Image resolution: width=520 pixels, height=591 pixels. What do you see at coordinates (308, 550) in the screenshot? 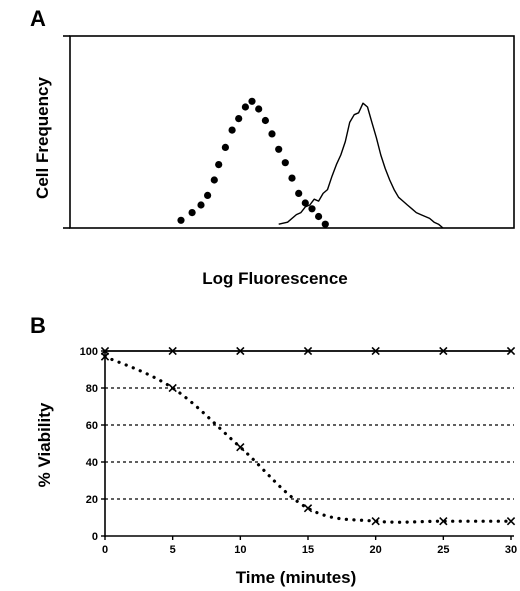
I see `panel-b-x-tick-label: 15` at bounding box center [308, 550].